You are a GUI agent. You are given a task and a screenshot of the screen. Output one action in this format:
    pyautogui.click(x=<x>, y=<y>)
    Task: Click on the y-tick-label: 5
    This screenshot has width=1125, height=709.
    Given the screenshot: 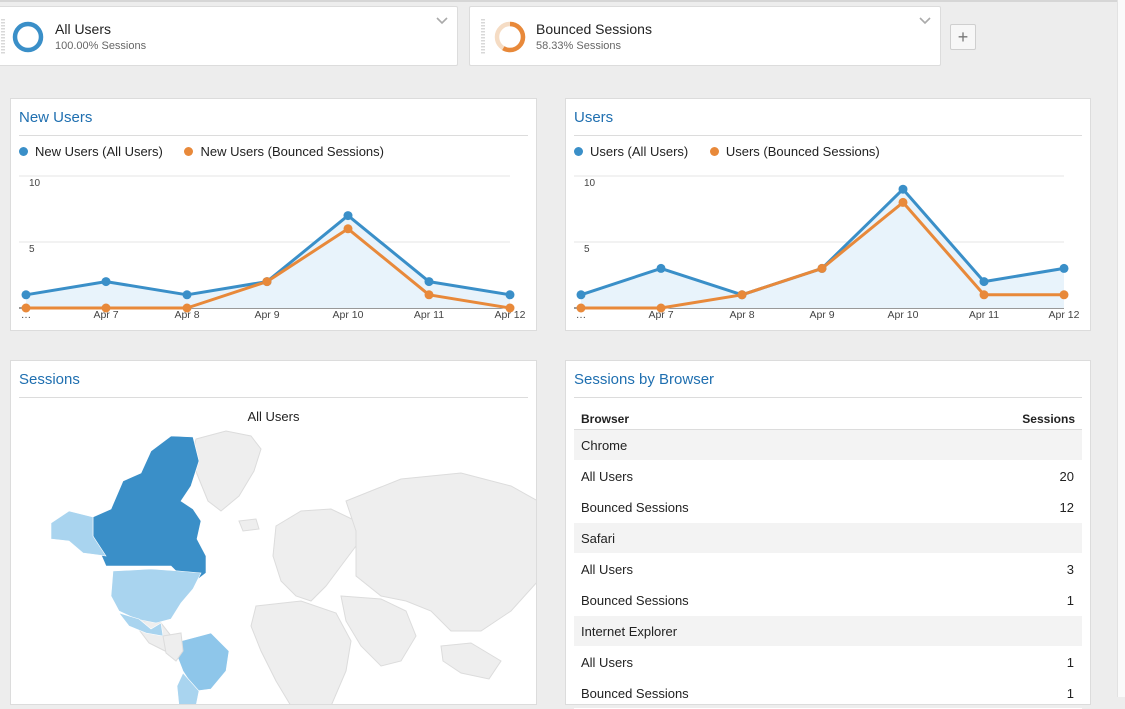 What is the action you would take?
    pyautogui.click(x=587, y=249)
    